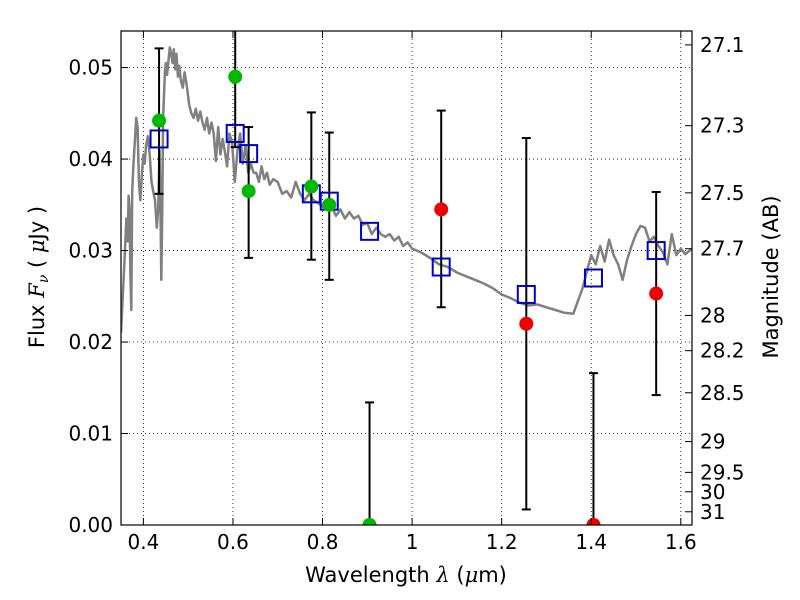  What do you see at coordinates (771, 276) in the screenshot?
I see `right-axis-title: Magnitude (AB)` at bounding box center [771, 276].